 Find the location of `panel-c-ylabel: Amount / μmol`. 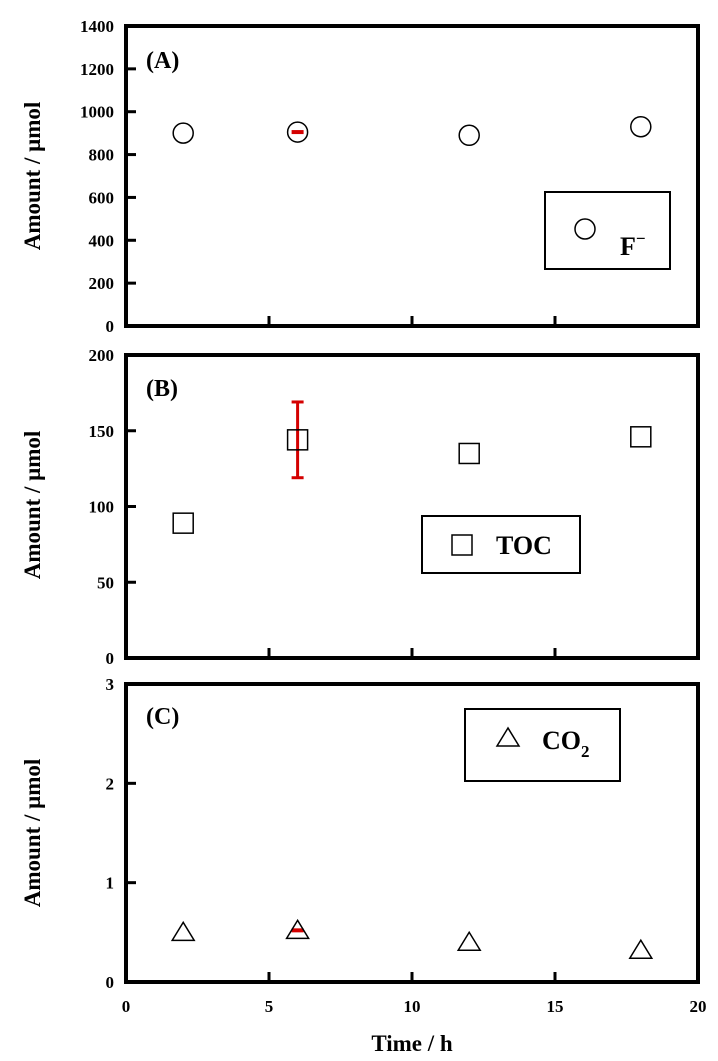

panel-c-ylabel: Amount / μmol is located at coordinates (32, 833).